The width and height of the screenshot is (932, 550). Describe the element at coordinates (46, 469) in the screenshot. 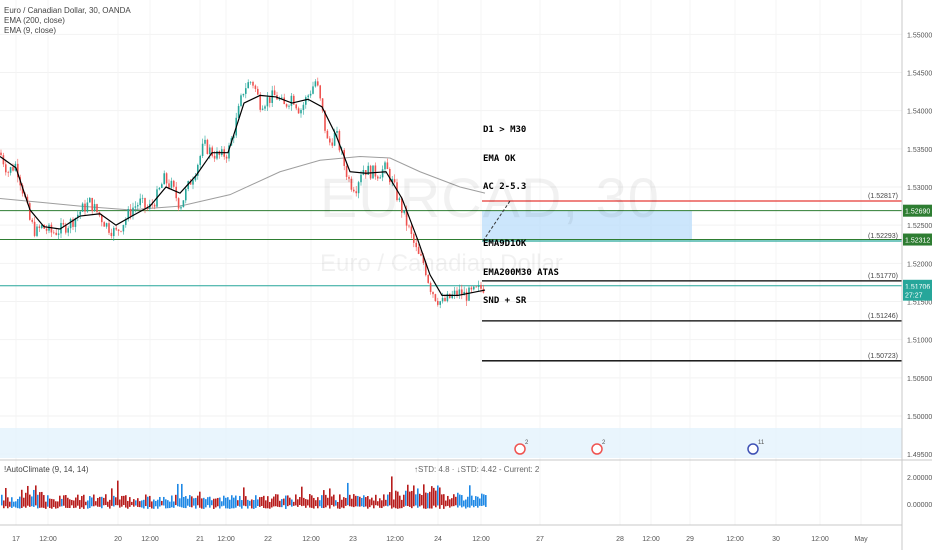

I see `subpanel-legend: !AutoClimate (9, 14, 14)` at that location.